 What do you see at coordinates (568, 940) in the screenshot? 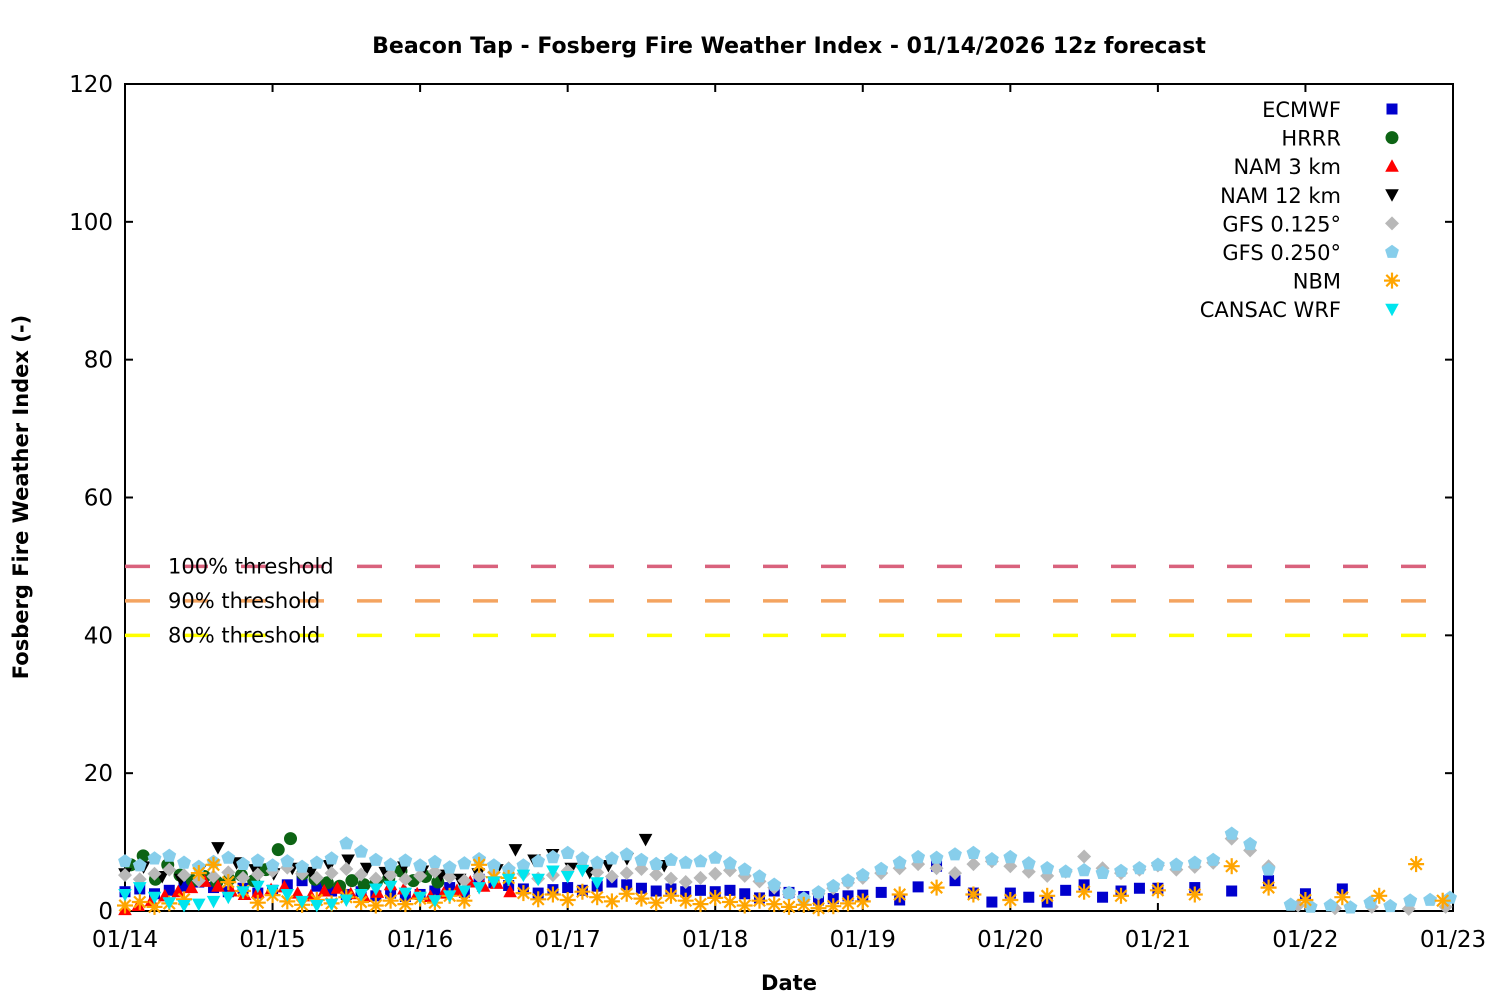
I see `x-tick-label: 01/17` at bounding box center [568, 940].